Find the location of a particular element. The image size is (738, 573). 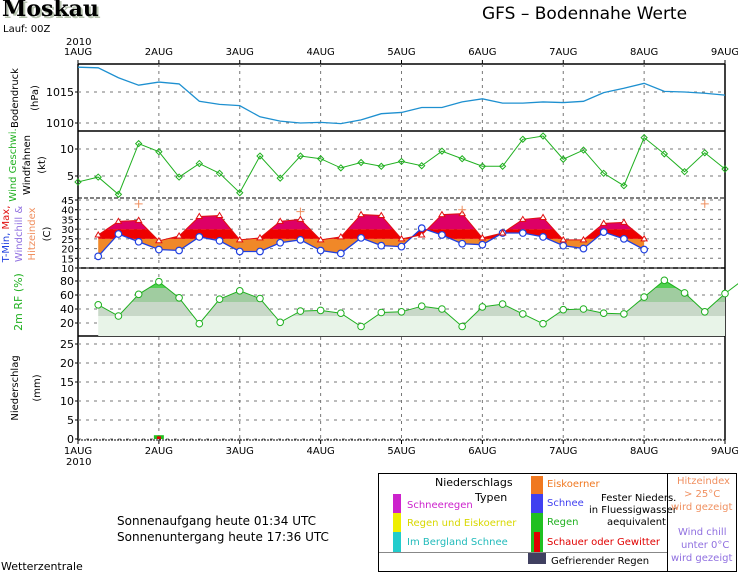

x-tick-bottom-4AUG: 4AUG is located at coordinates (320, 451).